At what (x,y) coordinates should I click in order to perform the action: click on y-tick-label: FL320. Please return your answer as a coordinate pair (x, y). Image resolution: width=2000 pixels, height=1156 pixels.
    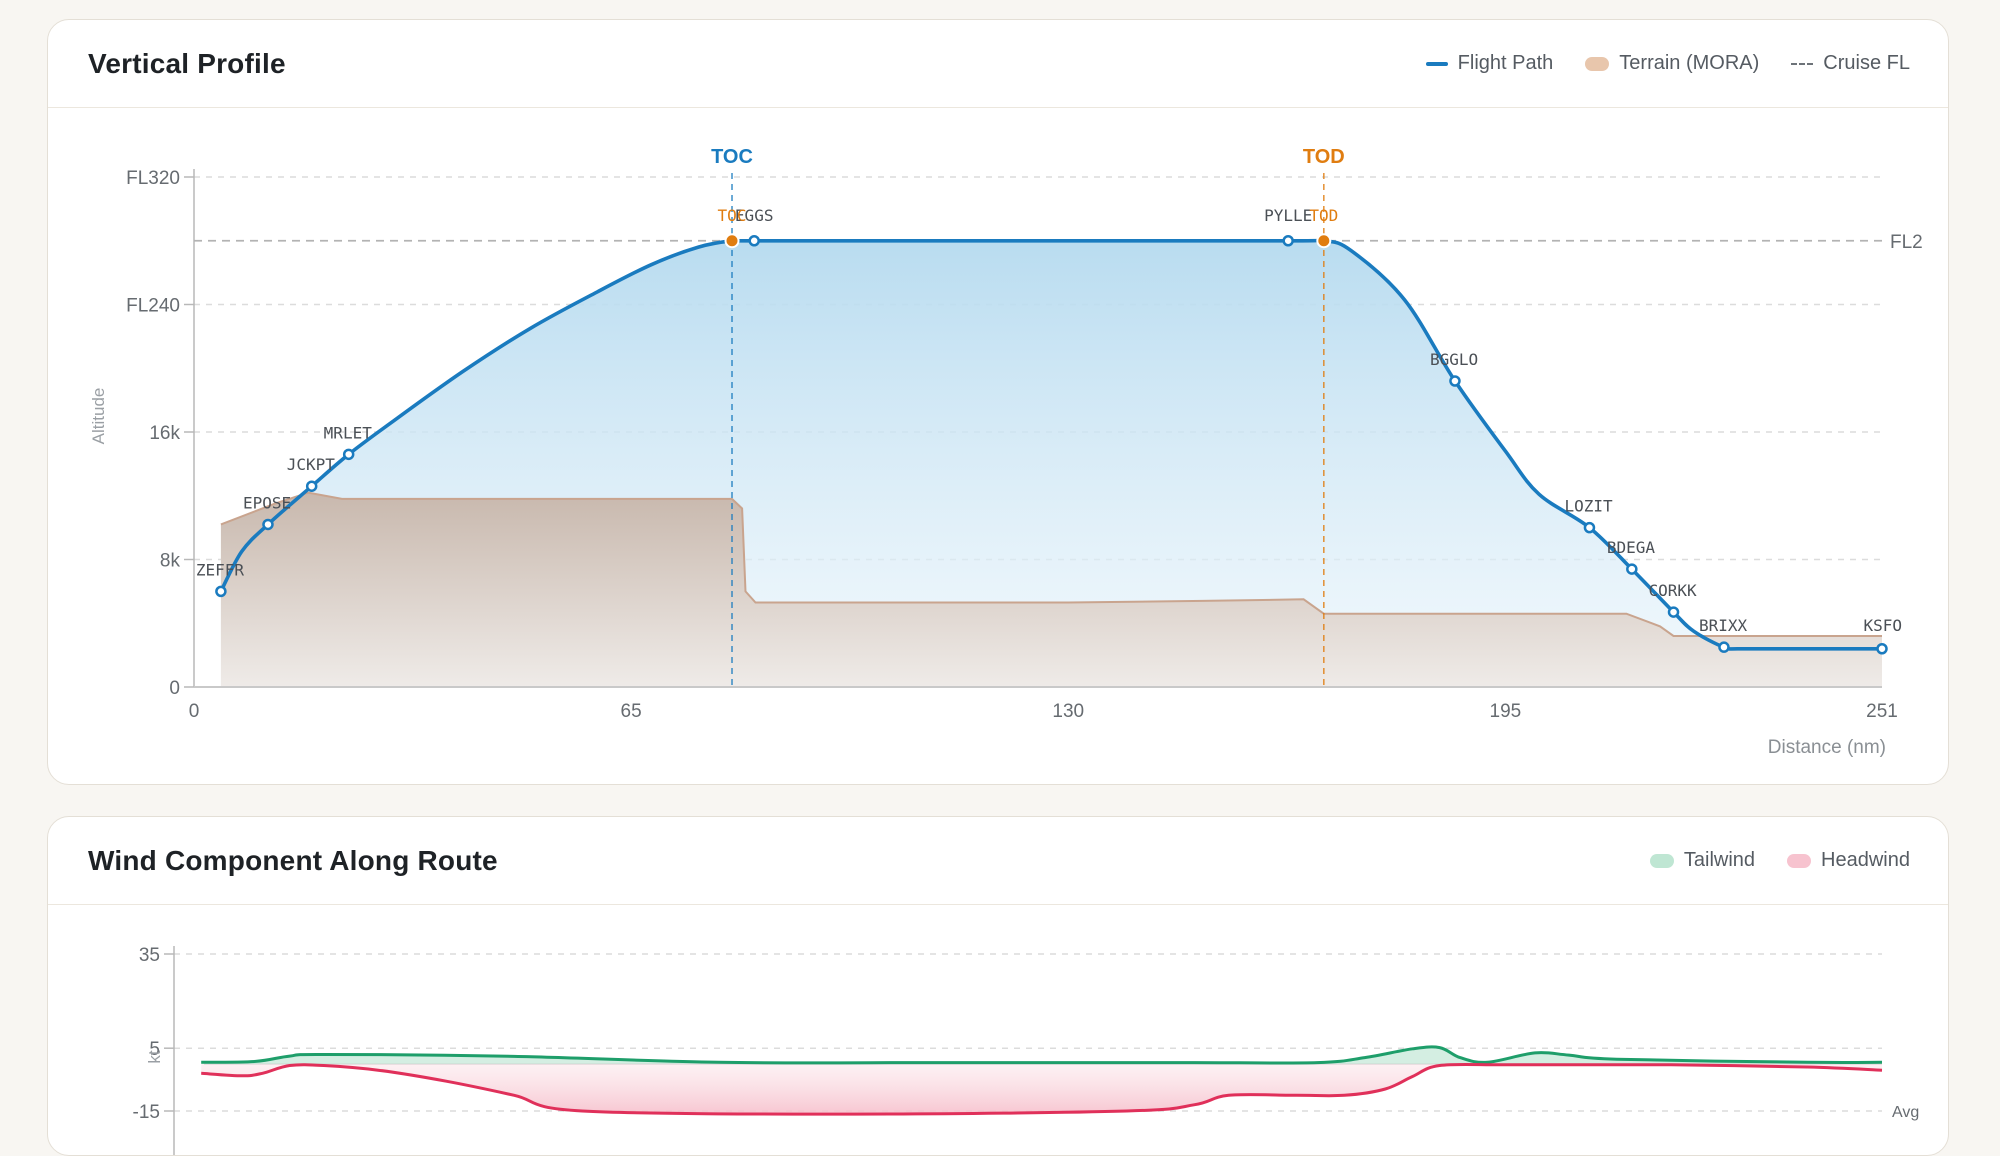
    Looking at the image, I should click on (153, 178).